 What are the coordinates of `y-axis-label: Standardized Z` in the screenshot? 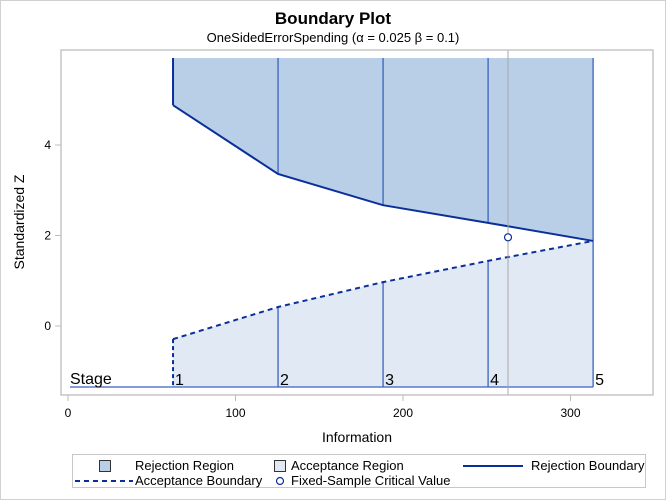 It's located at (19, 221).